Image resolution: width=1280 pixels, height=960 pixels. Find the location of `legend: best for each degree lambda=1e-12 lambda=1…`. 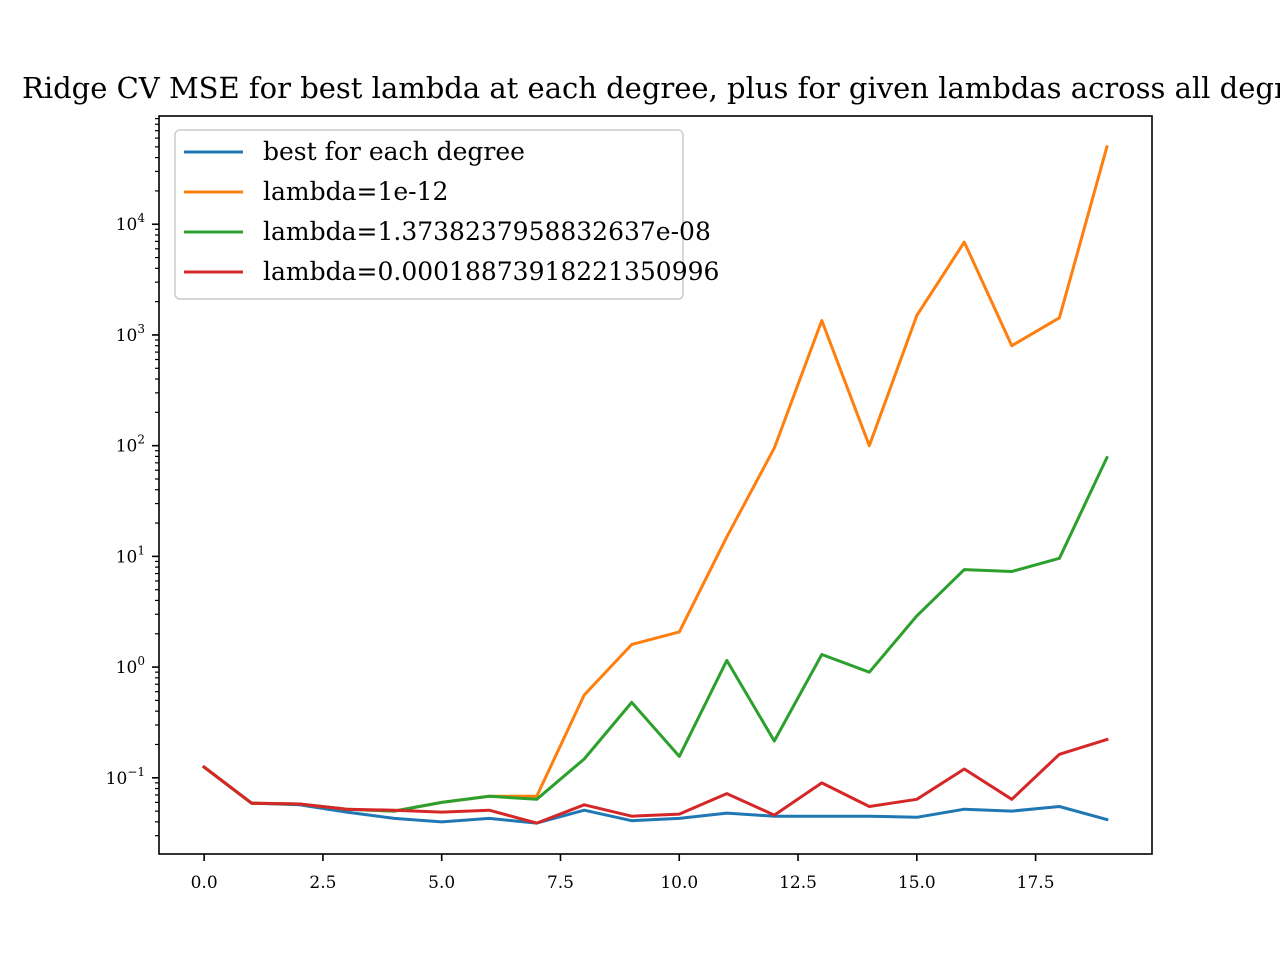

legend: best for each degree lambda=1e-12 lambda=1… is located at coordinates (446, 214).